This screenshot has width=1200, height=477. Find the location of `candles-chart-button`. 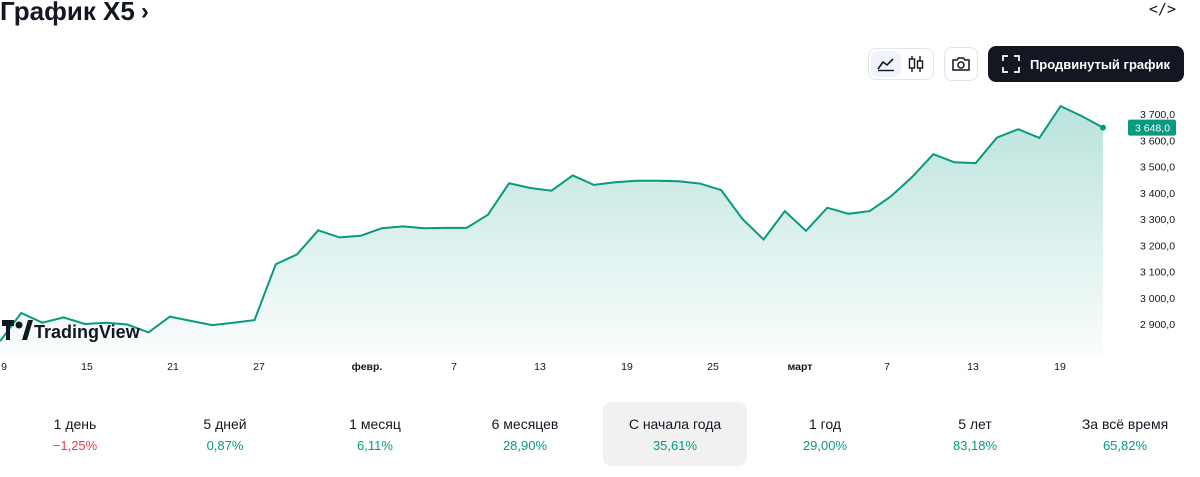

candles-chart-button is located at coordinates (916, 64).